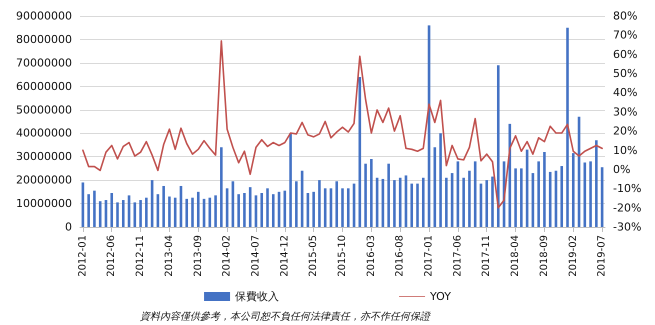 This screenshot has height=325, width=655. What do you see at coordinates (44, 63) in the screenshot?
I see `y-tick-label: 70000000` at bounding box center [44, 63].